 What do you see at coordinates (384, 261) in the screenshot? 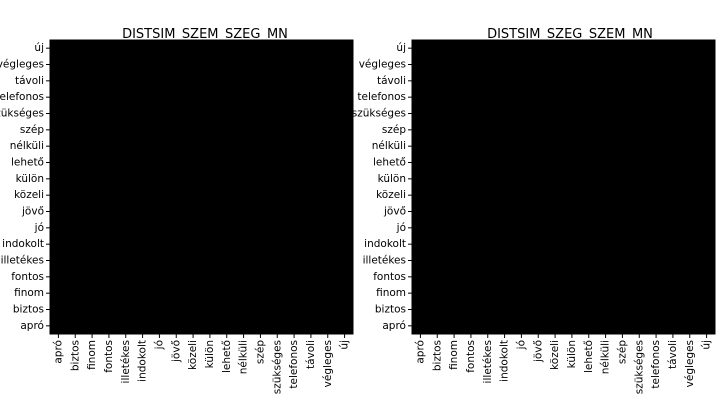
I see `y-tick-label: illetékes` at bounding box center [384, 261].